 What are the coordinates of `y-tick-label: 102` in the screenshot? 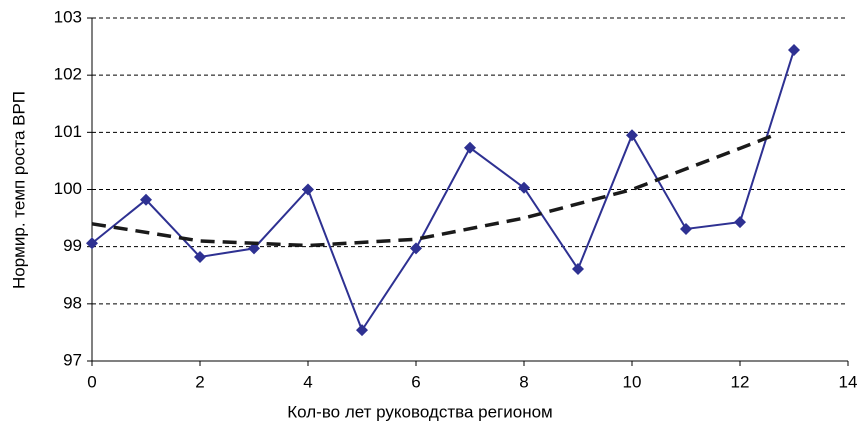 It's located at (68, 74).